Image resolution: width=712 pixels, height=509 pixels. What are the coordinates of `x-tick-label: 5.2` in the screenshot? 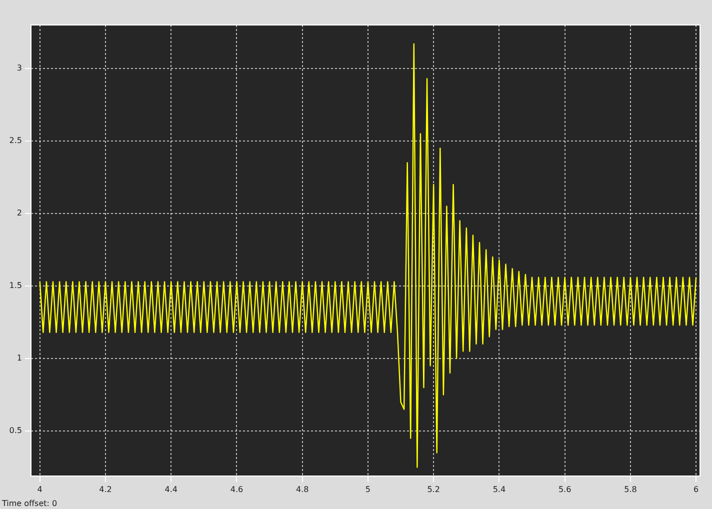 It's located at (433, 489).